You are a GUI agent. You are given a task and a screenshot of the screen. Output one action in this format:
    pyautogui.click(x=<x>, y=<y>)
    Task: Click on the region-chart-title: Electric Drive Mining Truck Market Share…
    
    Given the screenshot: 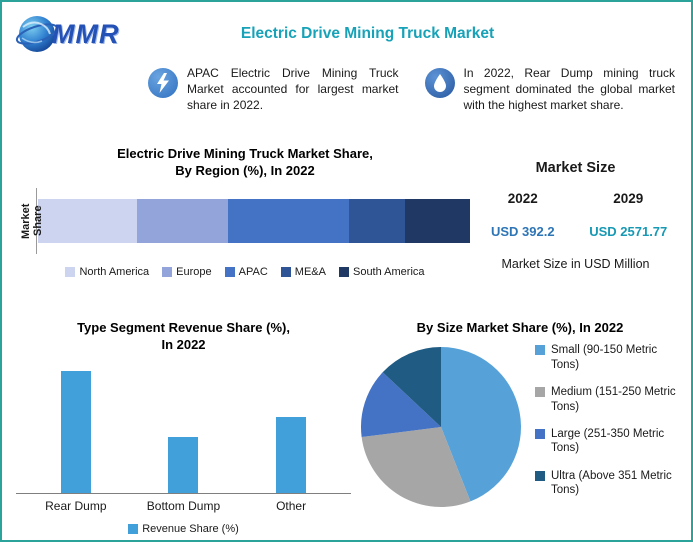 What is the action you would take?
    pyautogui.click(x=245, y=163)
    